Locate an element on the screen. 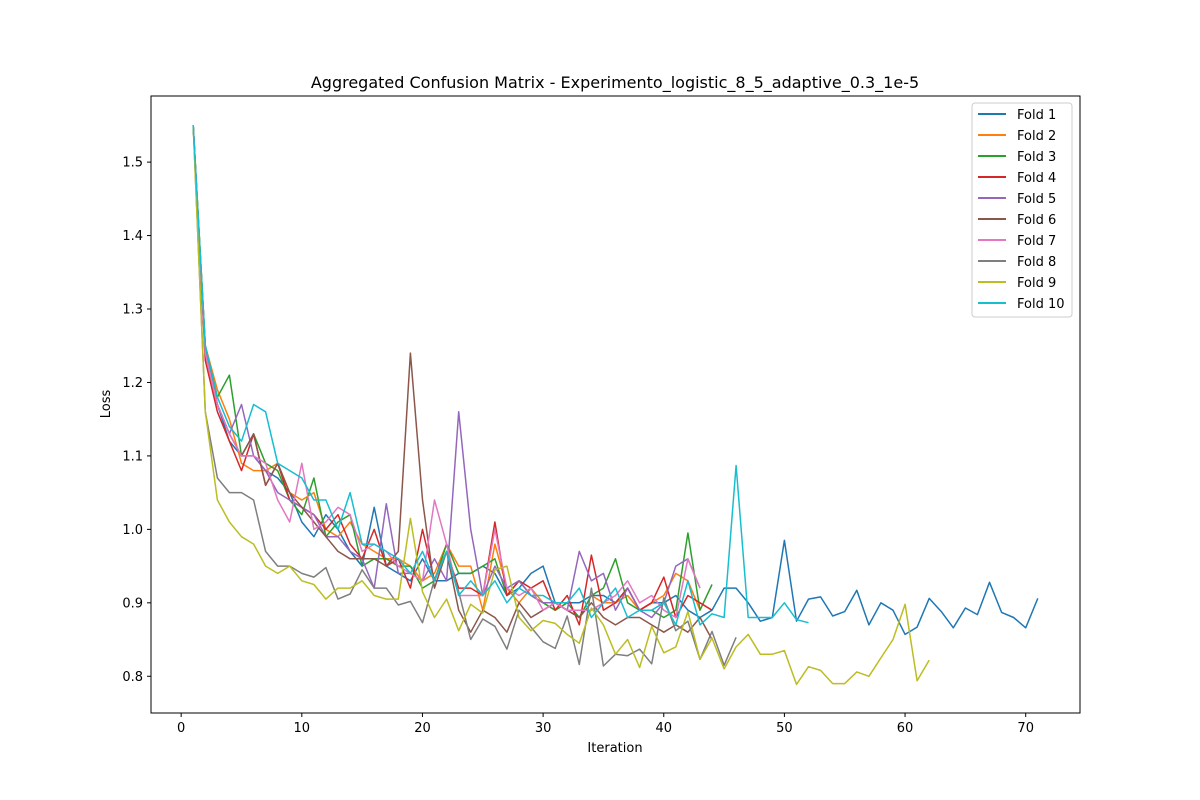 The image size is (1200, 800). legend-label-fold-9: Fold 9 is located at coordinates (1036, 283).